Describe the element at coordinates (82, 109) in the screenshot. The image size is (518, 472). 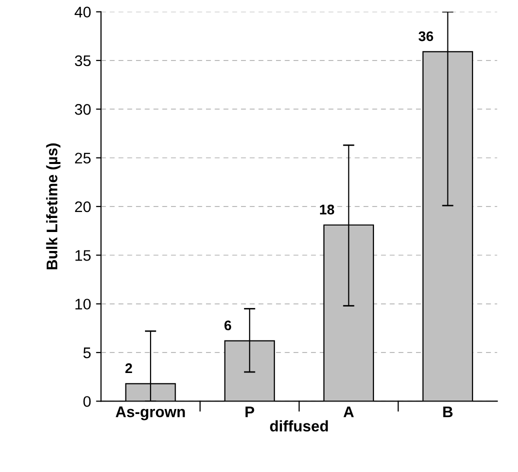
I see `y-tick-label: 30` at that location.